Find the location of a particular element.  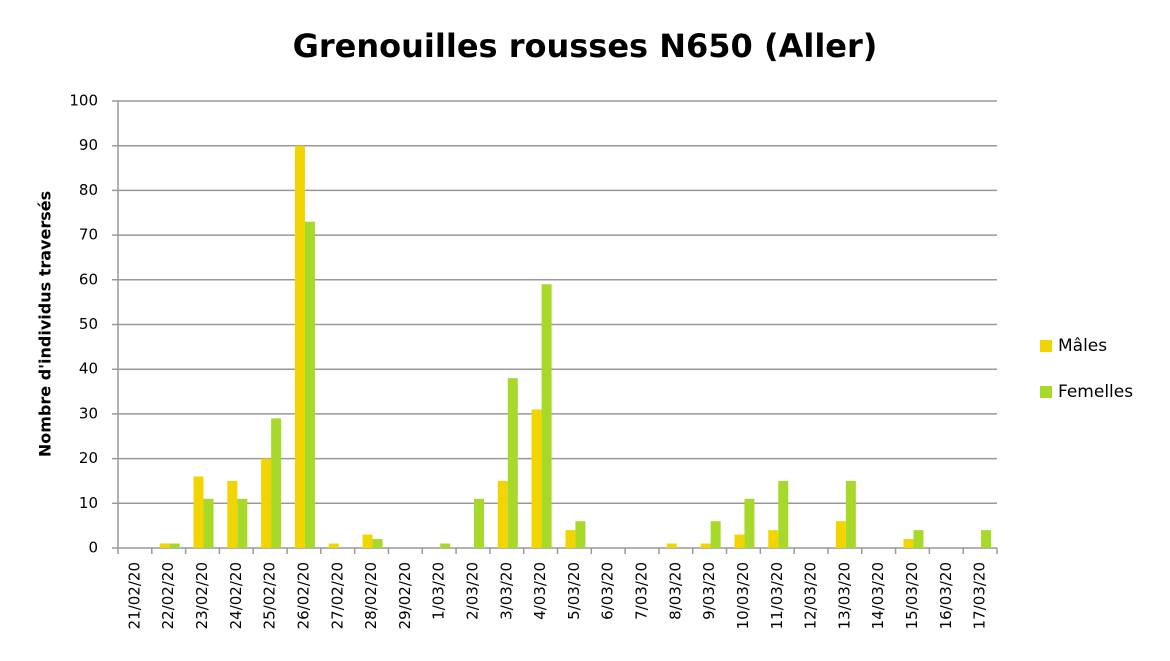

y-tick-label: 70 is located at coordinates (88, 235).